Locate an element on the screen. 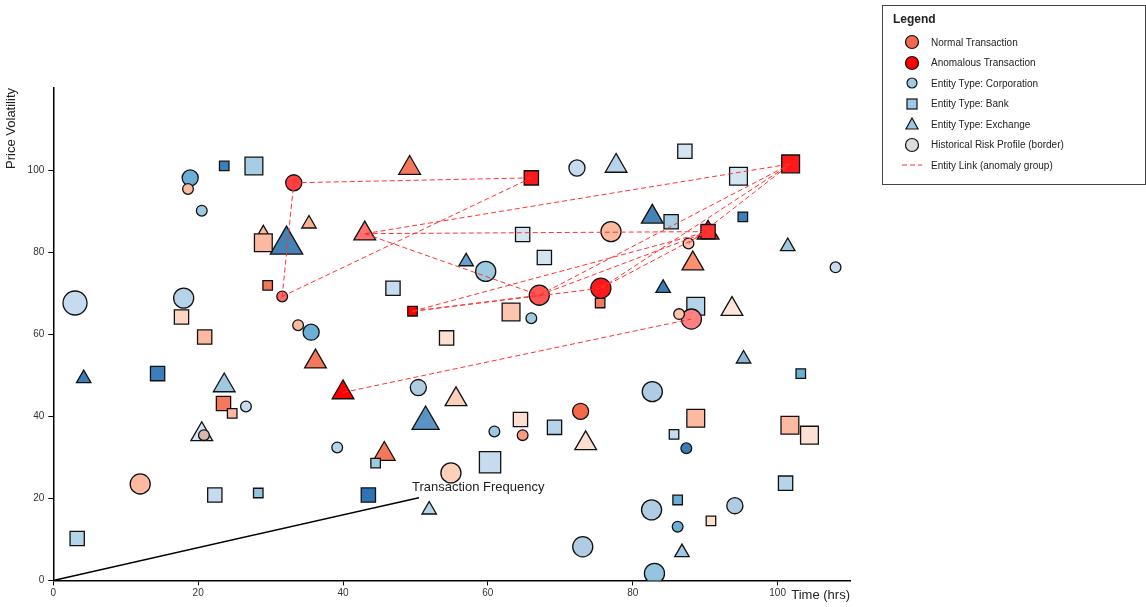 This screenshot has width=1146, height=607. annotation: Transaction Frequency is located at coordinates (478, 486).